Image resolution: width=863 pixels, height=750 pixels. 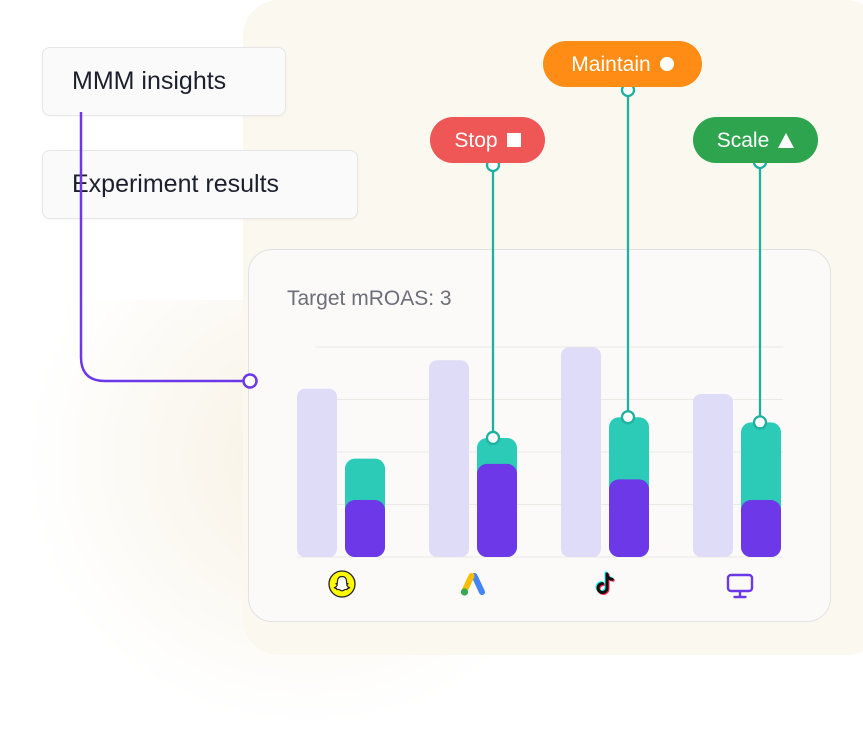 I want to click on tiktok-icon, so click(x=605, y=583).